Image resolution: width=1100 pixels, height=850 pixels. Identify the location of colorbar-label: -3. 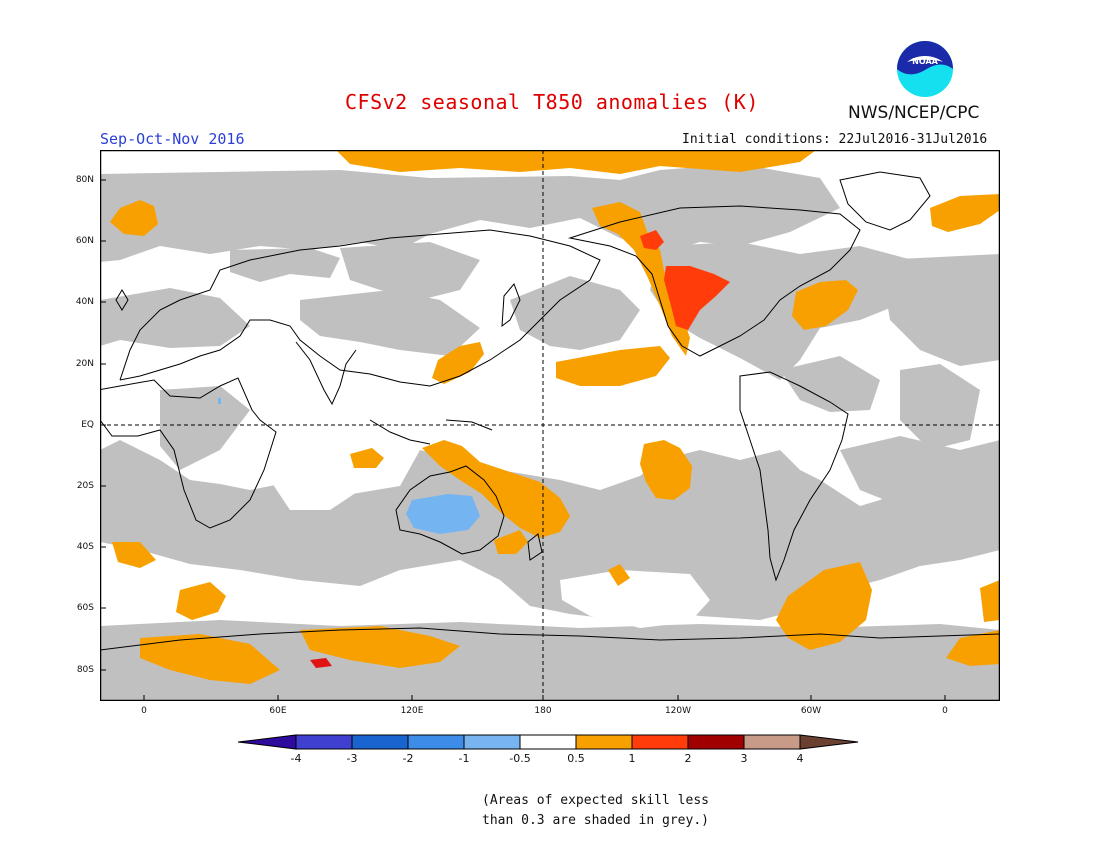
(352, 758).